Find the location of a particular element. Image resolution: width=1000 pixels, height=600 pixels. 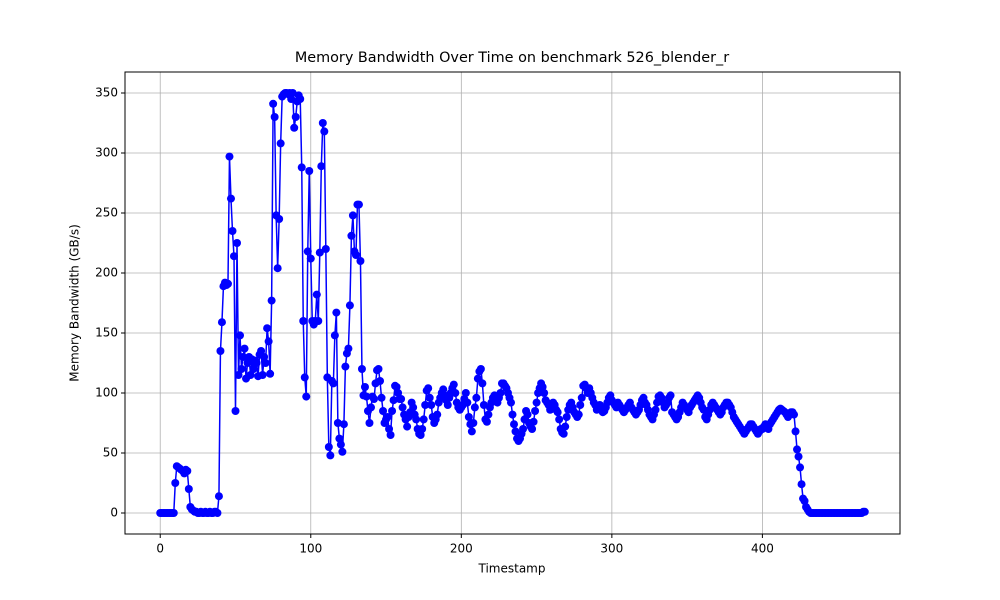

y-tick-label: 300 is located at coordinates (106, 153).